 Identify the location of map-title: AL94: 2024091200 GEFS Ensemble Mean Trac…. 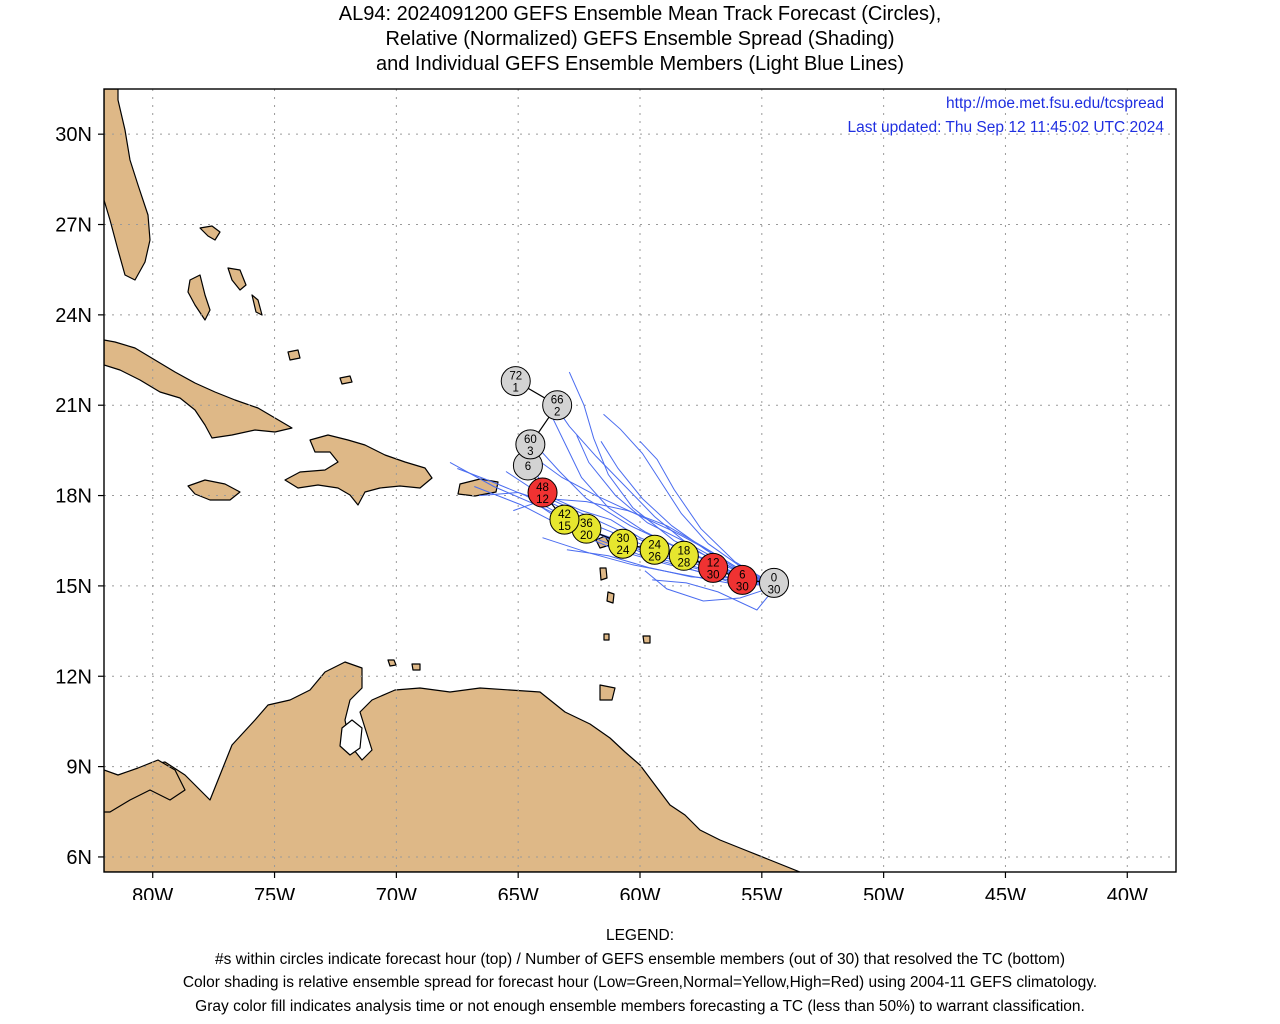
(640, 39).